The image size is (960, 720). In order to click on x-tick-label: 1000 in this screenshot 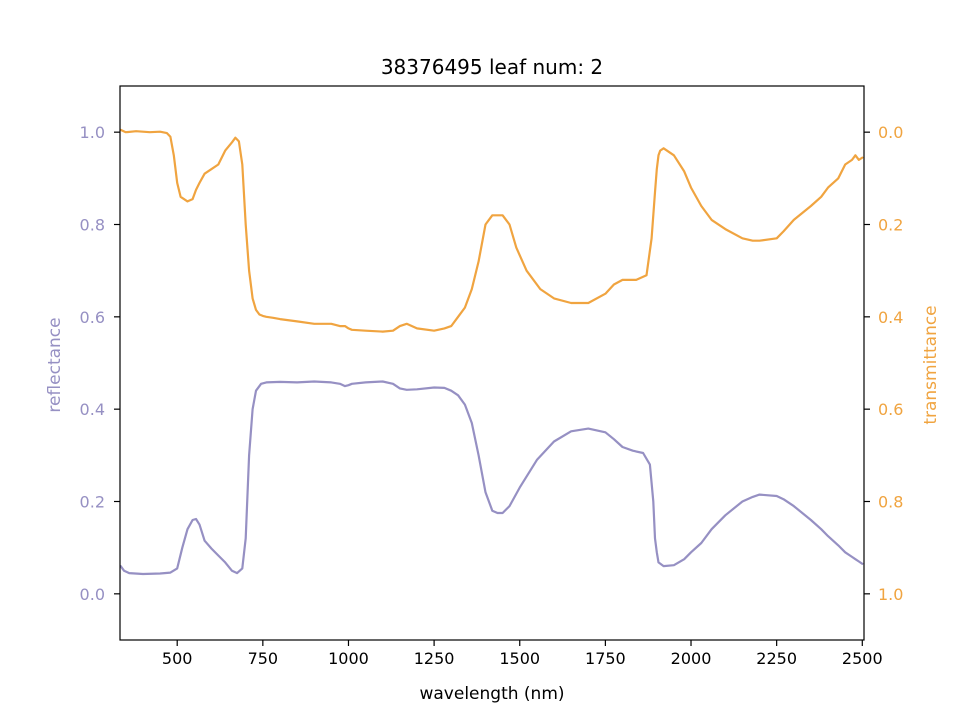, I will do `click(348, 658)`.